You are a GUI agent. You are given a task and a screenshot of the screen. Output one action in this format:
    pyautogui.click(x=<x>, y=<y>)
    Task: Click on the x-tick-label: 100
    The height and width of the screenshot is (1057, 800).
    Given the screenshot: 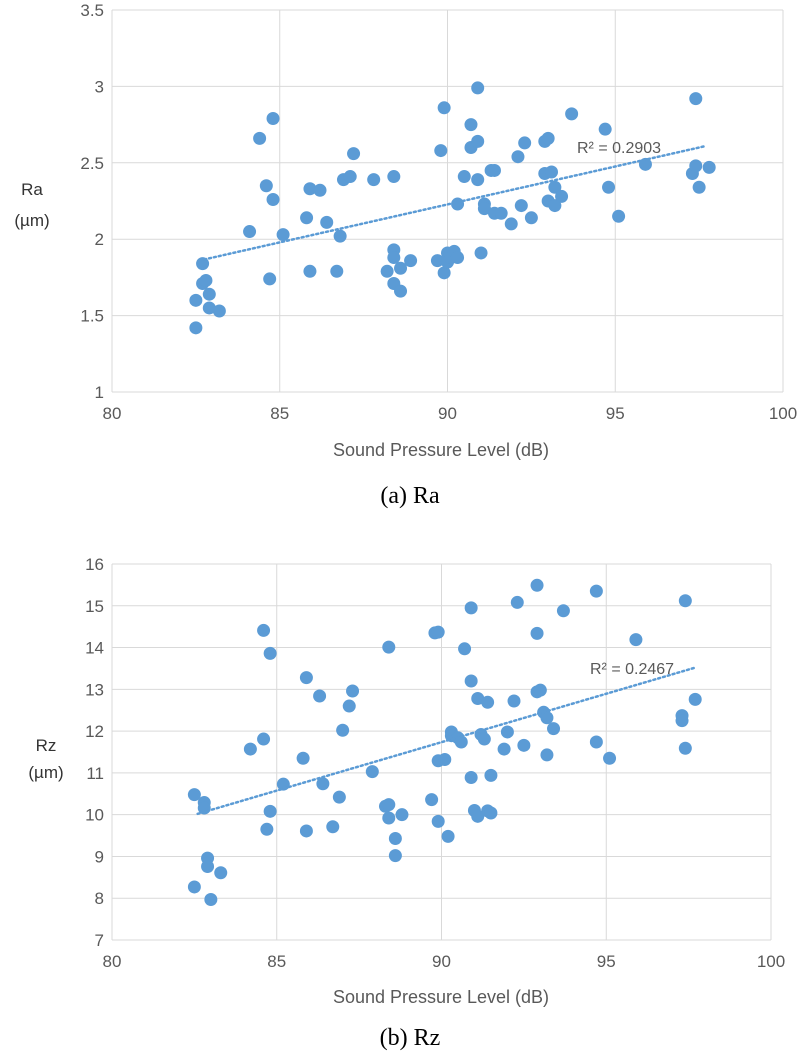 What is the action you would take?
    pyautogui.click(x=771, y=961)
    